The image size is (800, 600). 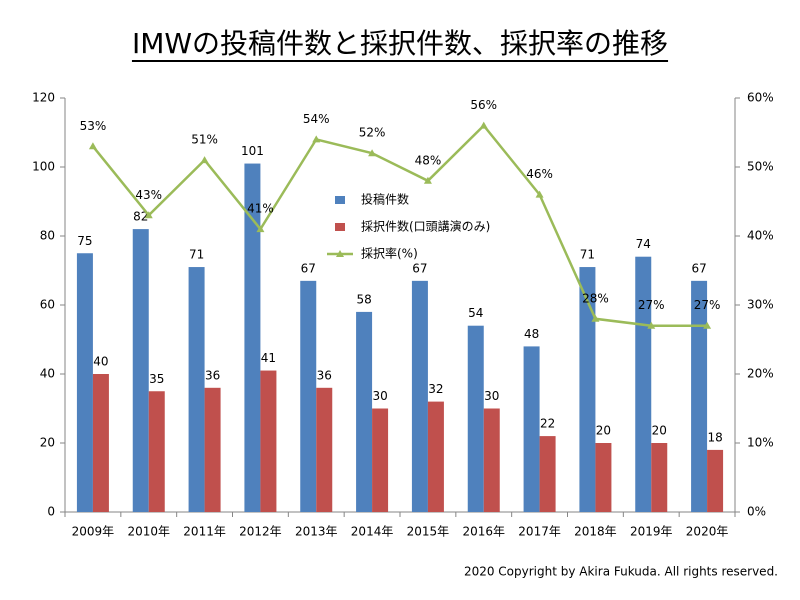 What do you see at coordinates (316, 532) in the screenshot?
I see `x-tick-label: 2013年` at bounding box center [316, 532].